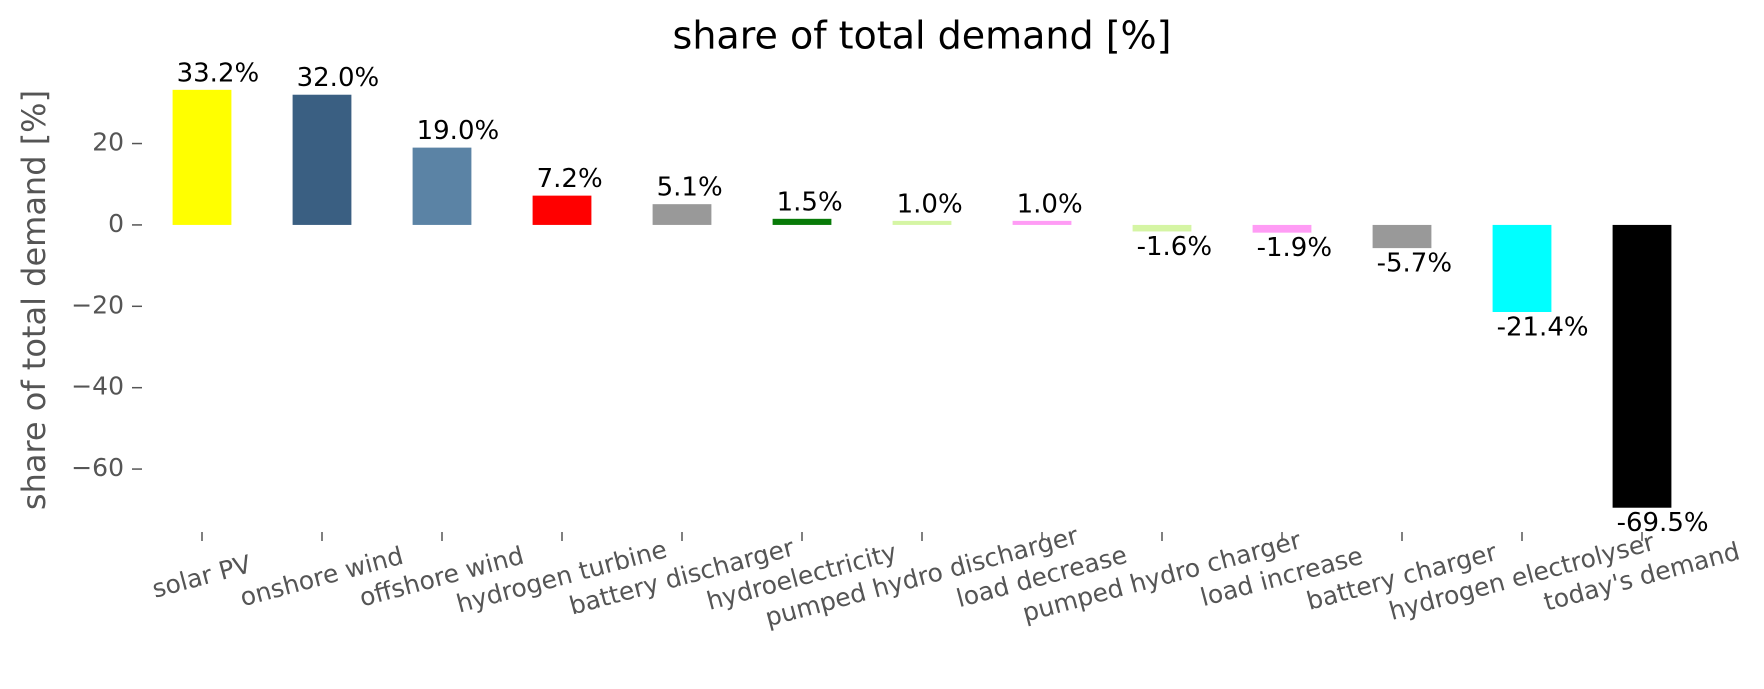 Image resolution: width=1764 pixels, height=689 pixels. I want to click on data-label: 19.0%, so click(458, 131).